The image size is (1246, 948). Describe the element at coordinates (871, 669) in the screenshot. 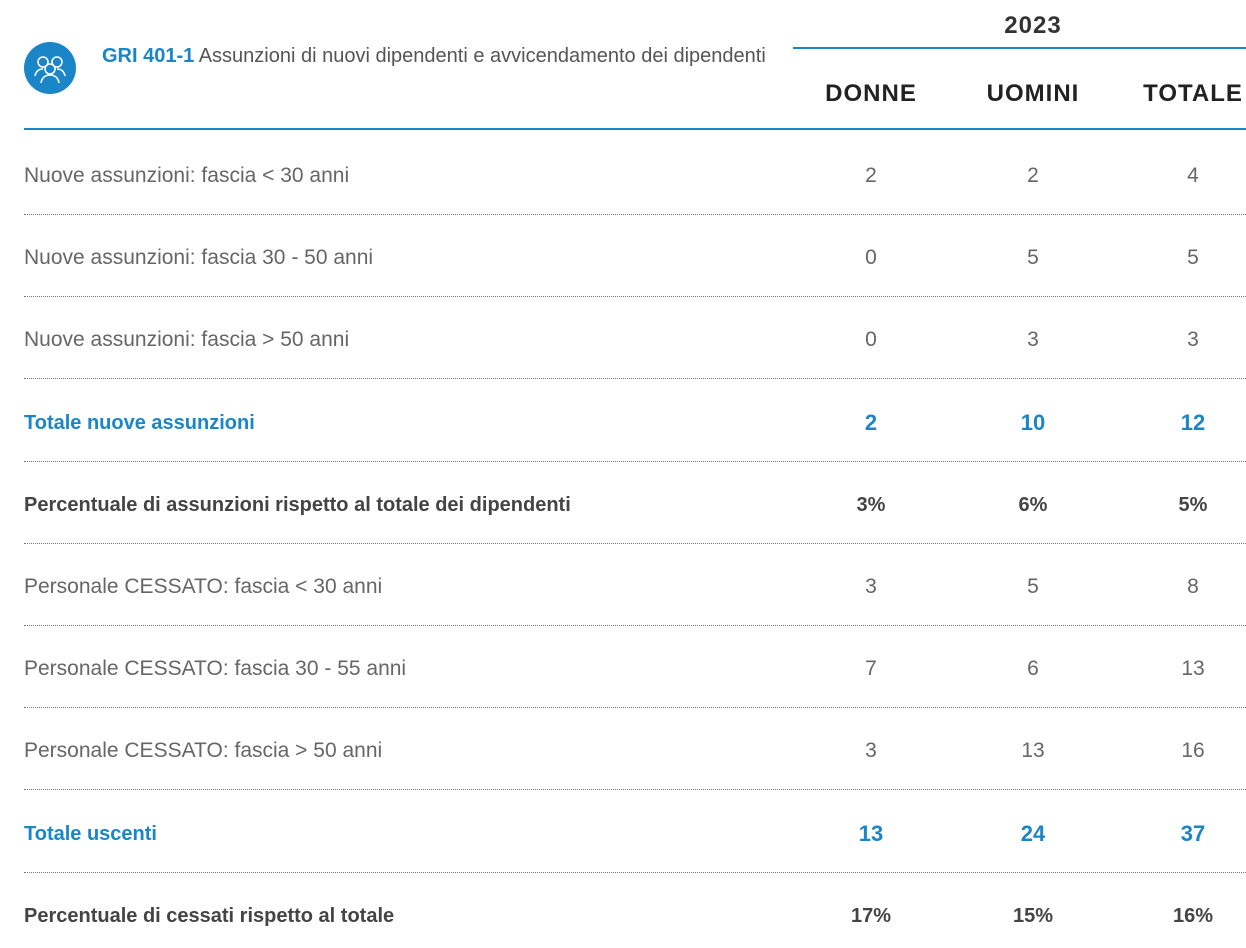

I see `cell-value: 7` at that location.